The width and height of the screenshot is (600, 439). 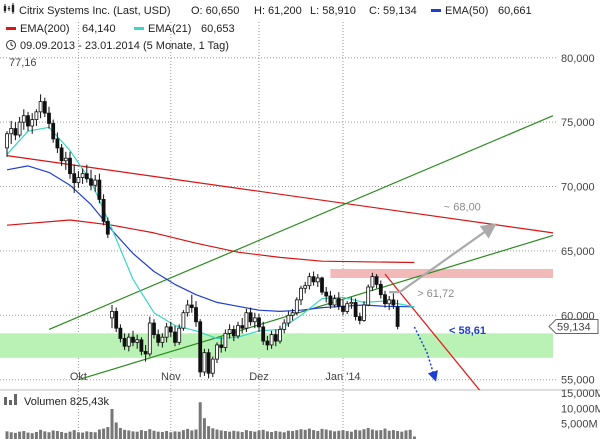 What do you see at coordinates (467, 331) in the screenshot?
I see `annotation-58-61: < 58,61` at bounding box center [467, 331].